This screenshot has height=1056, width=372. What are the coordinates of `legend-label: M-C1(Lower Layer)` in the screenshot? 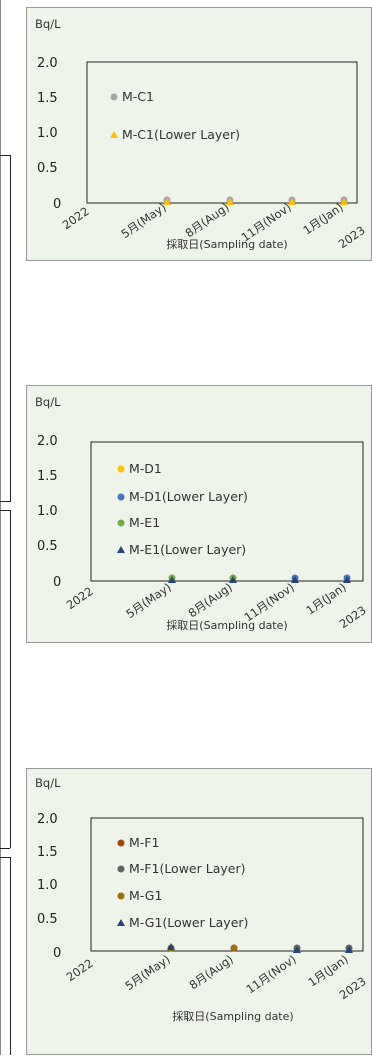 It's located at (181, 134).